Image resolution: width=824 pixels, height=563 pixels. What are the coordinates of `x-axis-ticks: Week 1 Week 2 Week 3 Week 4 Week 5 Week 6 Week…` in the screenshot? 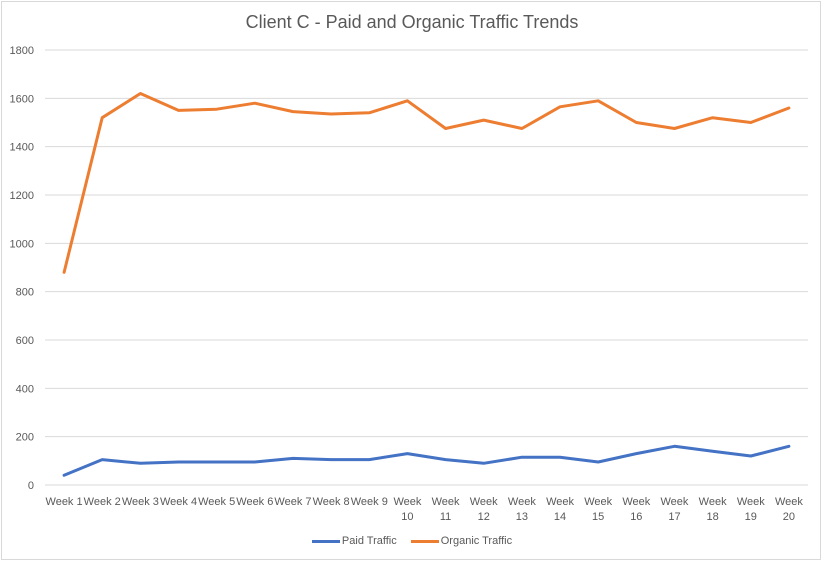 It's located at (425, 509).